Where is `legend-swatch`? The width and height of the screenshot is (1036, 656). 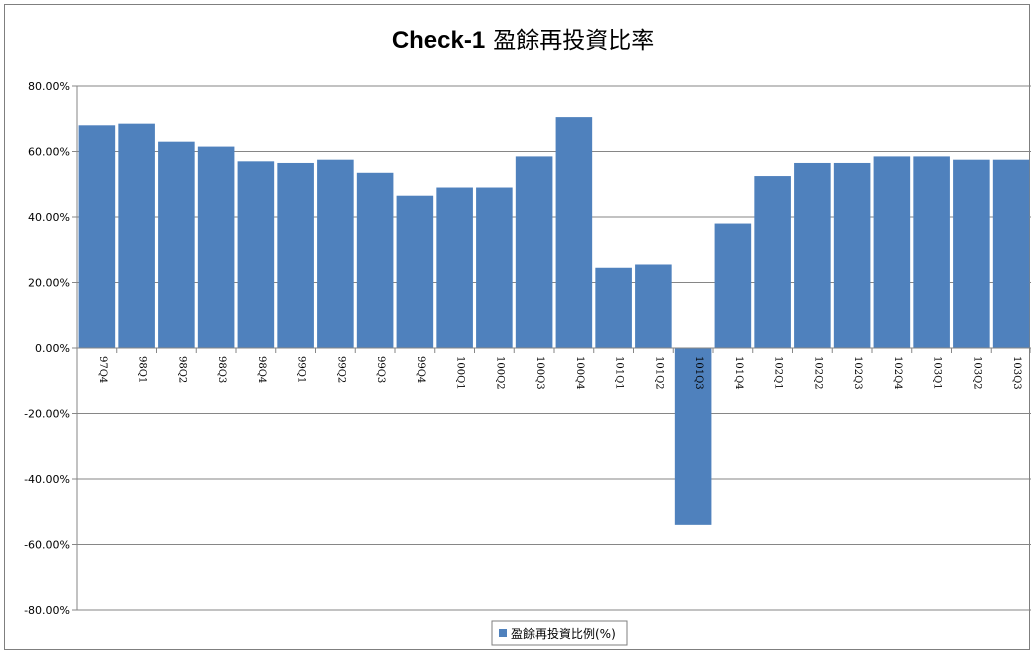 legend-swatch is located at coordinates (503, 633).